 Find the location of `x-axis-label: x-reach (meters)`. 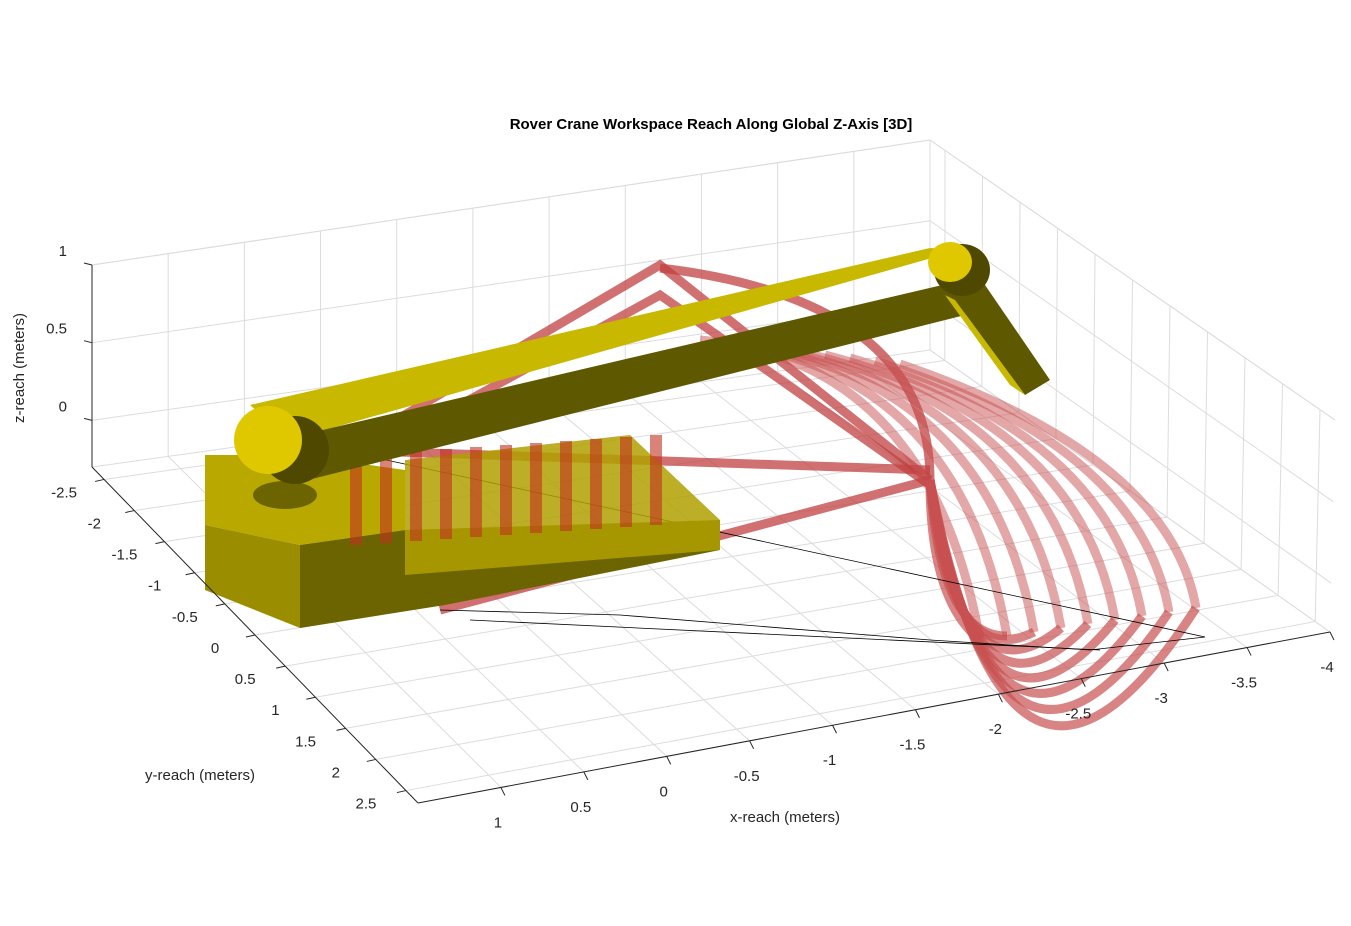

x-axis-label: x-reach (meters) is located at coordinates (785, 817).